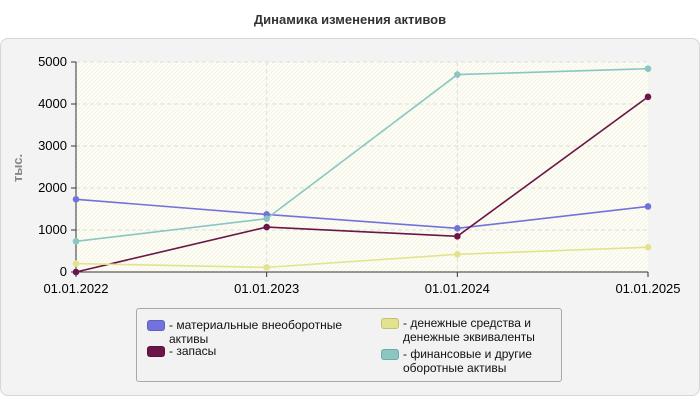 This screenshot has height=400, width=700. What do you see at coordinates (63, 271) in the screenshot?
I see `y-tick-label: 0` at bounding box center [63, 271].